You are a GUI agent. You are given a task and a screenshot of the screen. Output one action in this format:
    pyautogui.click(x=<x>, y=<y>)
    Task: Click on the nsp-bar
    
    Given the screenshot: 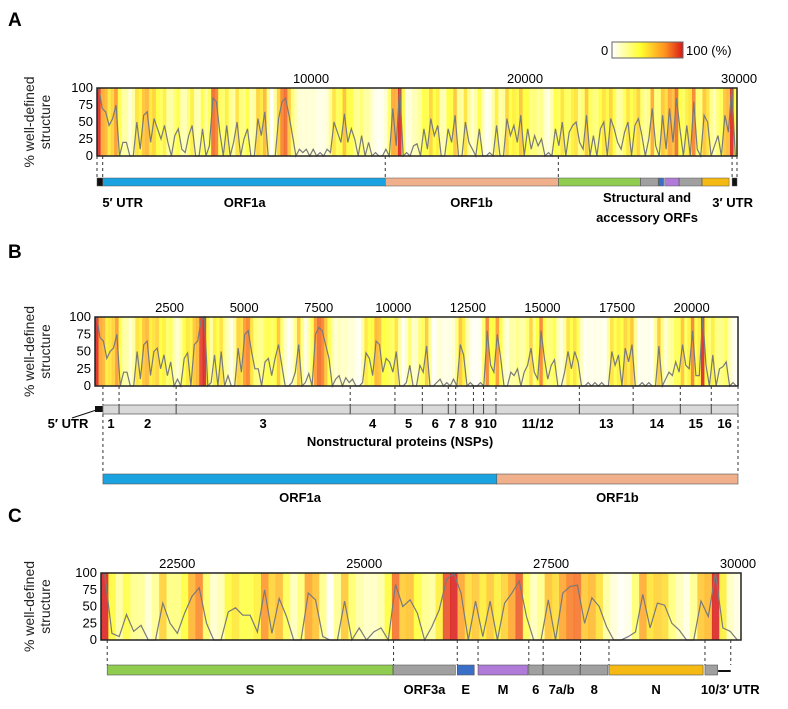 What is the action you would take?
    pyautogui.click(x=420, y=409)
    